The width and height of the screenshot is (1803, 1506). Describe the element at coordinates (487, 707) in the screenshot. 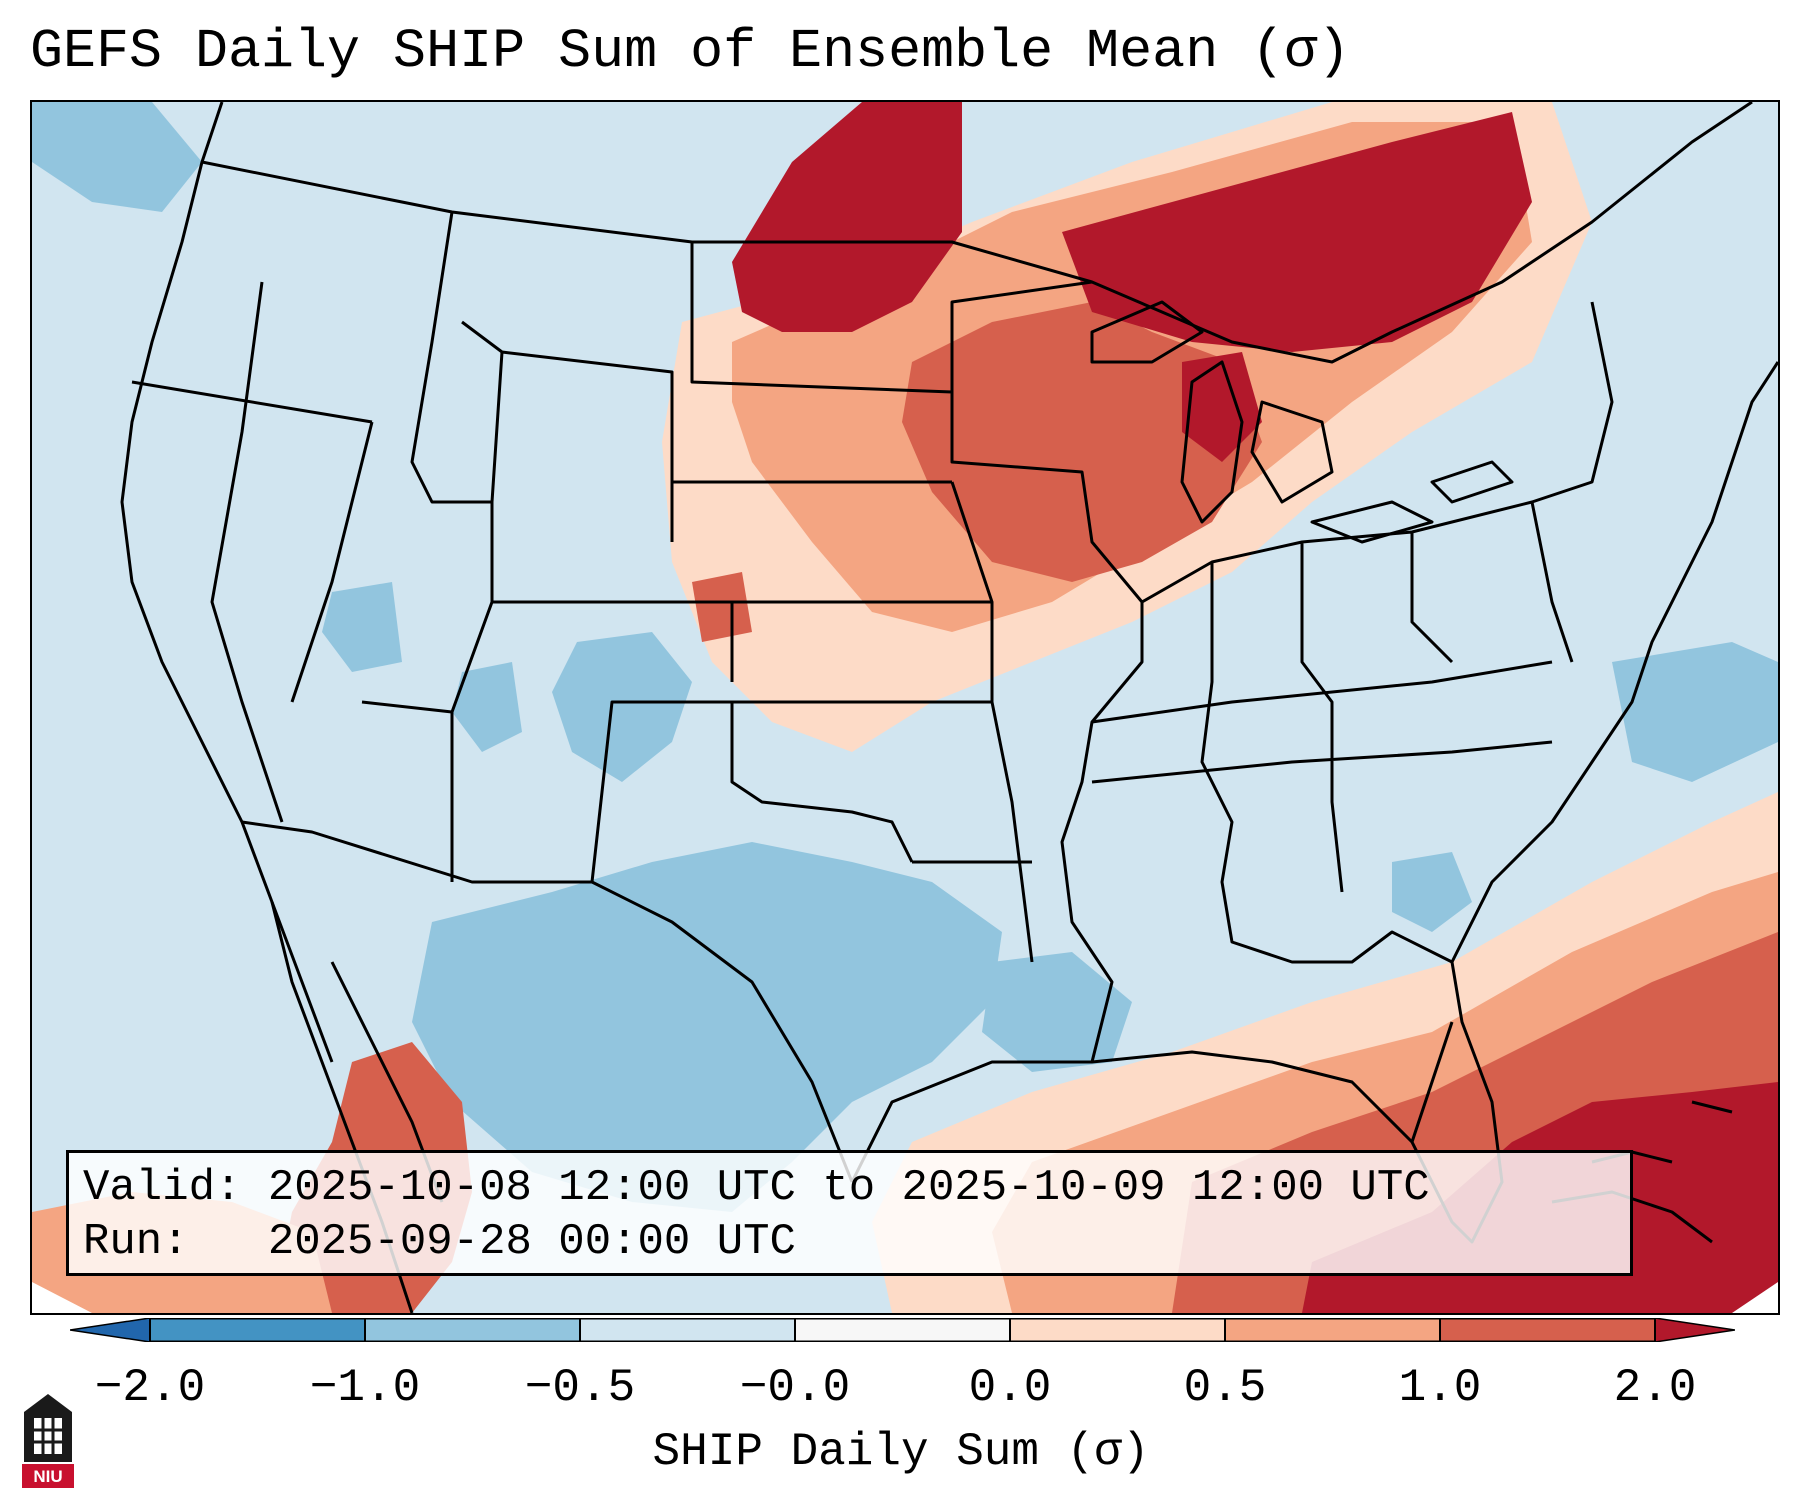

I see `anomaly-patch-utah` at that location.